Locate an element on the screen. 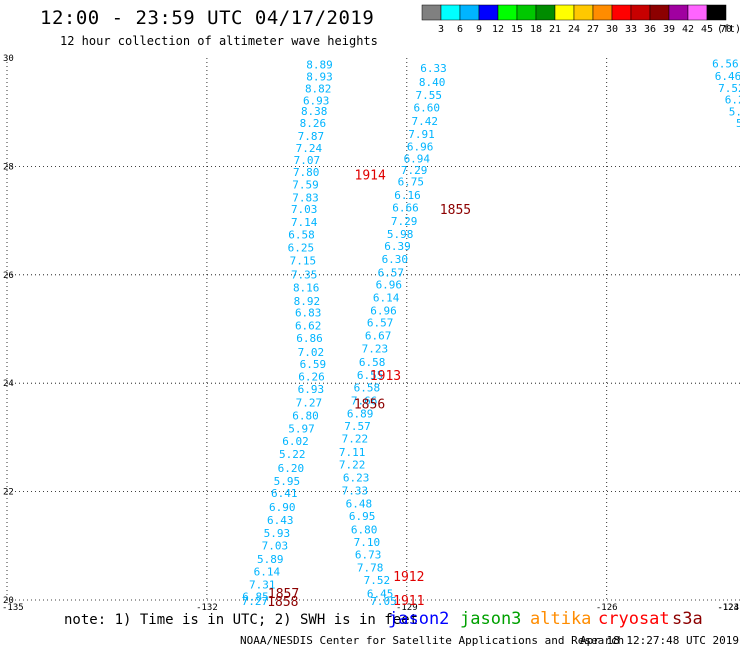  x-tick-label: -126 is located at coordinates (607, 608).